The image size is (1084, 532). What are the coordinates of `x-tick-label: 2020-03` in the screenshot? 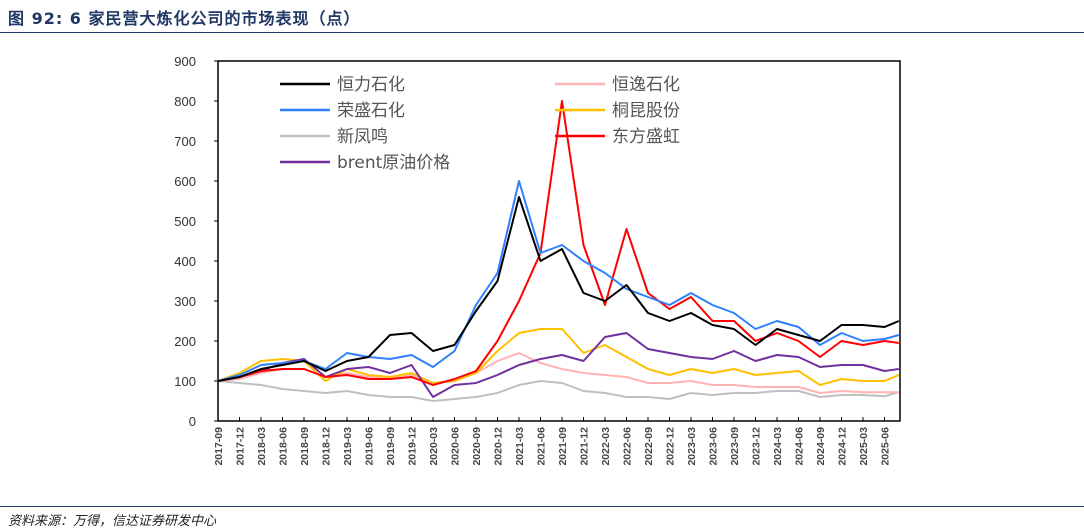 It's located at (434, 446).